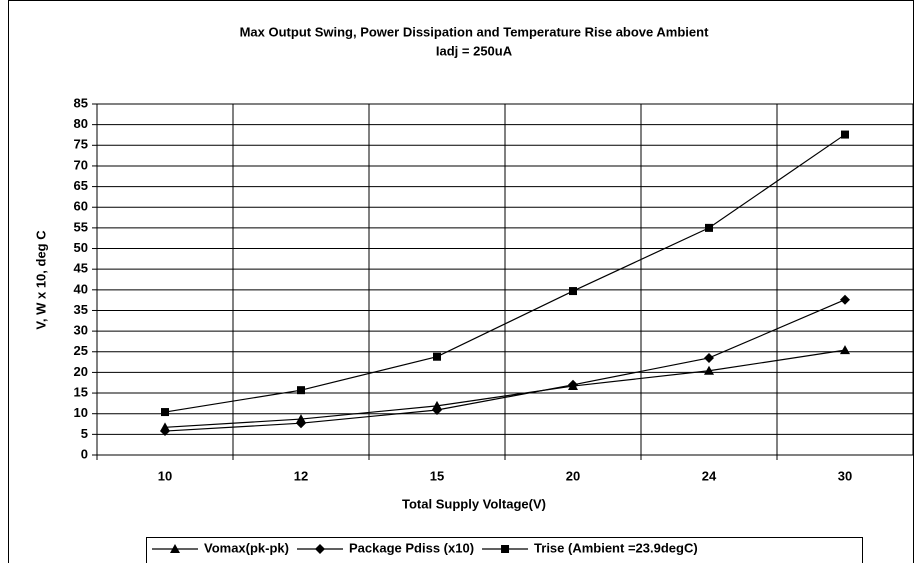 The image size is (915, 563). Describe the element at coordinates (474, 503) in the screenshot. I see `x-axis-label: Total Supply Voltage(V)` at that location.